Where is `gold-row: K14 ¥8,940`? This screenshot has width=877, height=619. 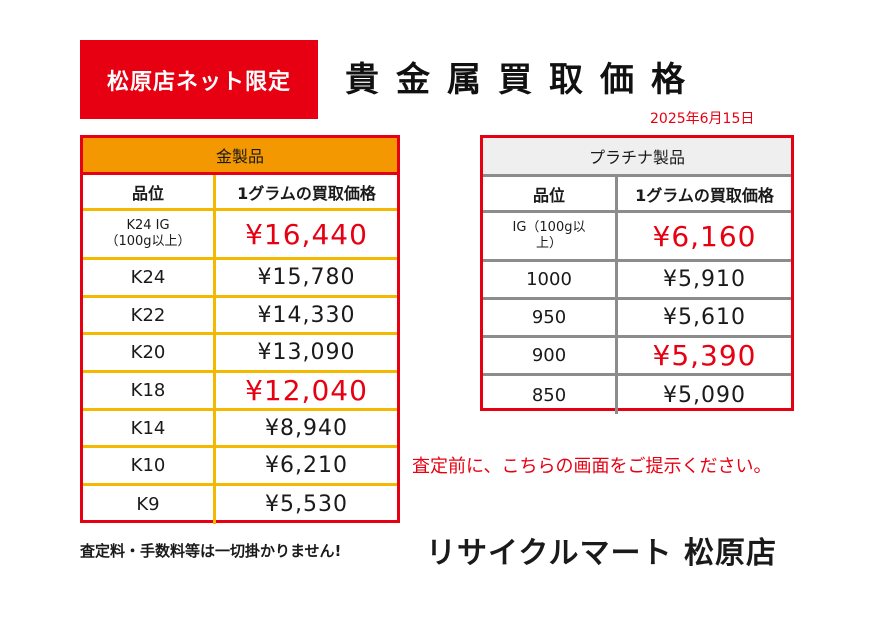 gold-row: K14 ¥8,940 is located at coordinates (240, 429).